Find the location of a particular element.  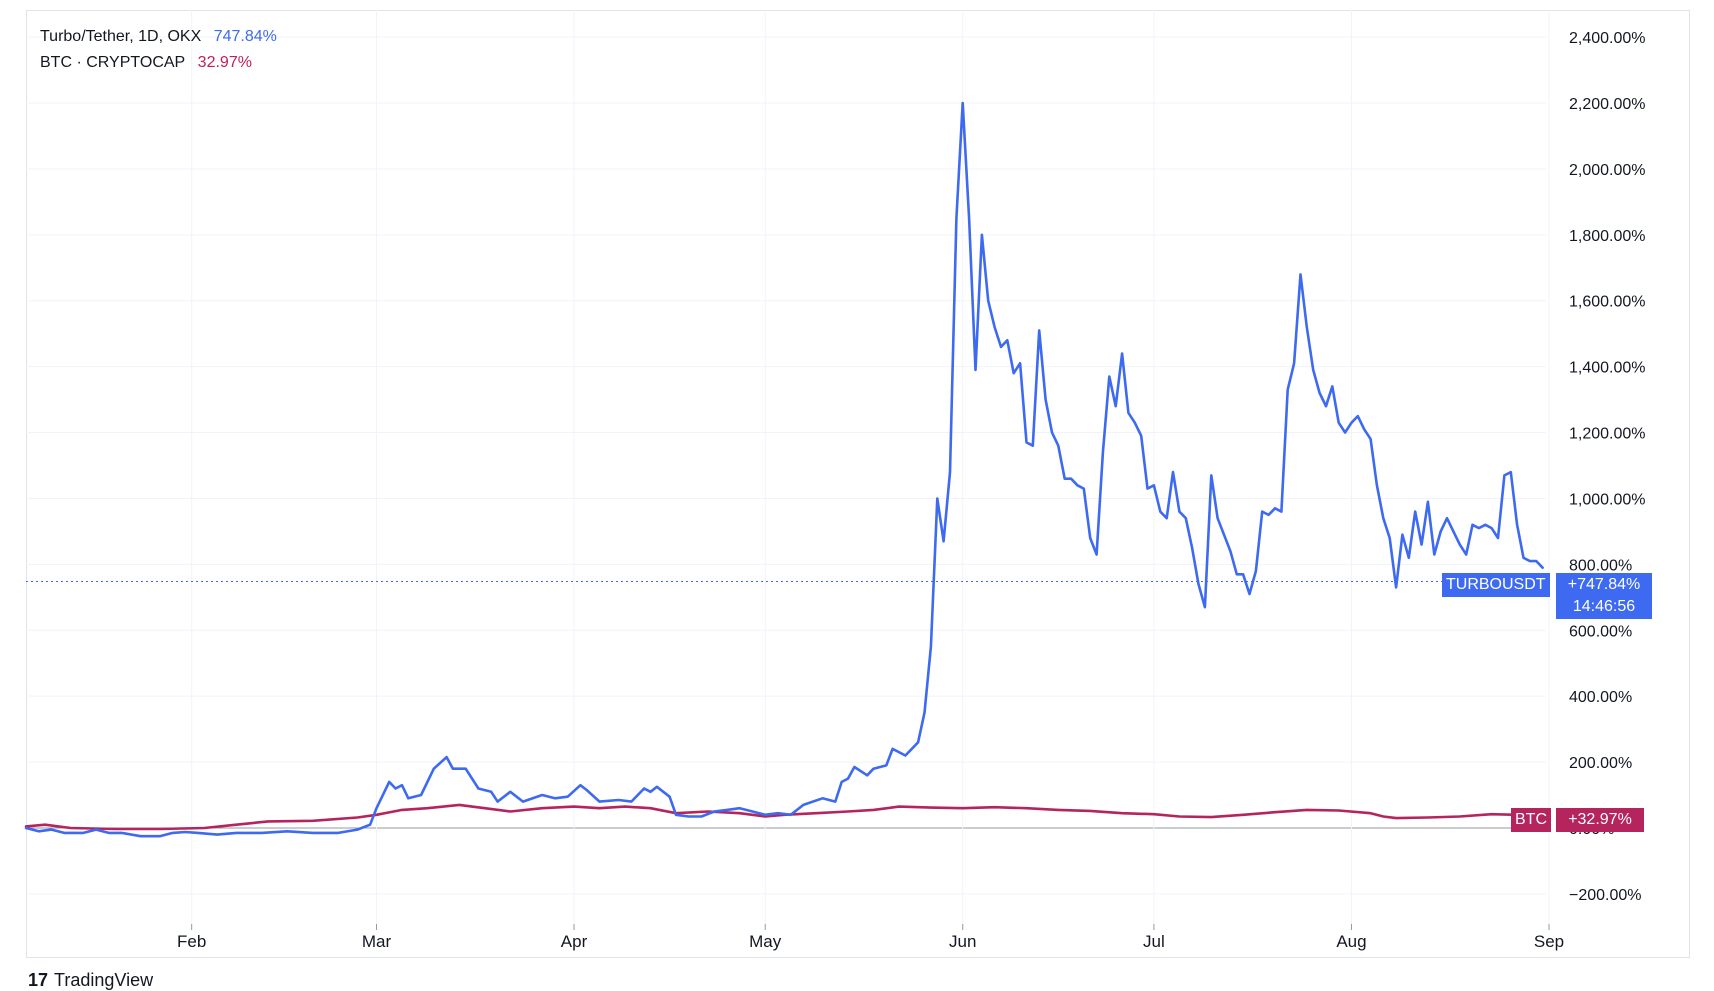

x-tick-label: Mar is located at coordinates (377, 941).